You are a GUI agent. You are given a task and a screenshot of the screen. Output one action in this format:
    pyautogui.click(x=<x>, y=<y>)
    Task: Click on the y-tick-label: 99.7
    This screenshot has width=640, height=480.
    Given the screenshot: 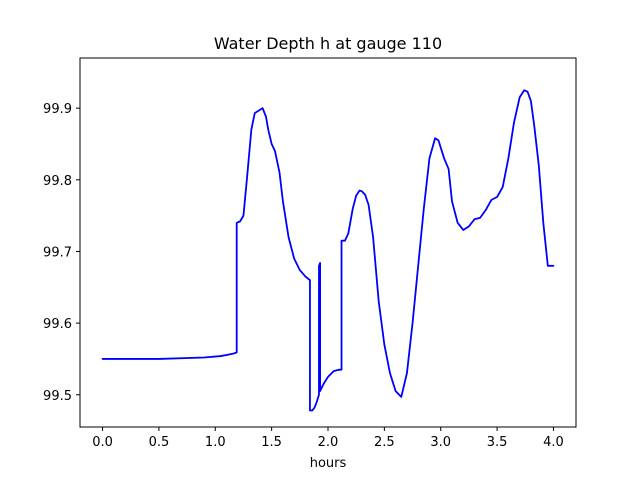 What is the action you would take?
    pyautogui.click(x=57, y=252)
    